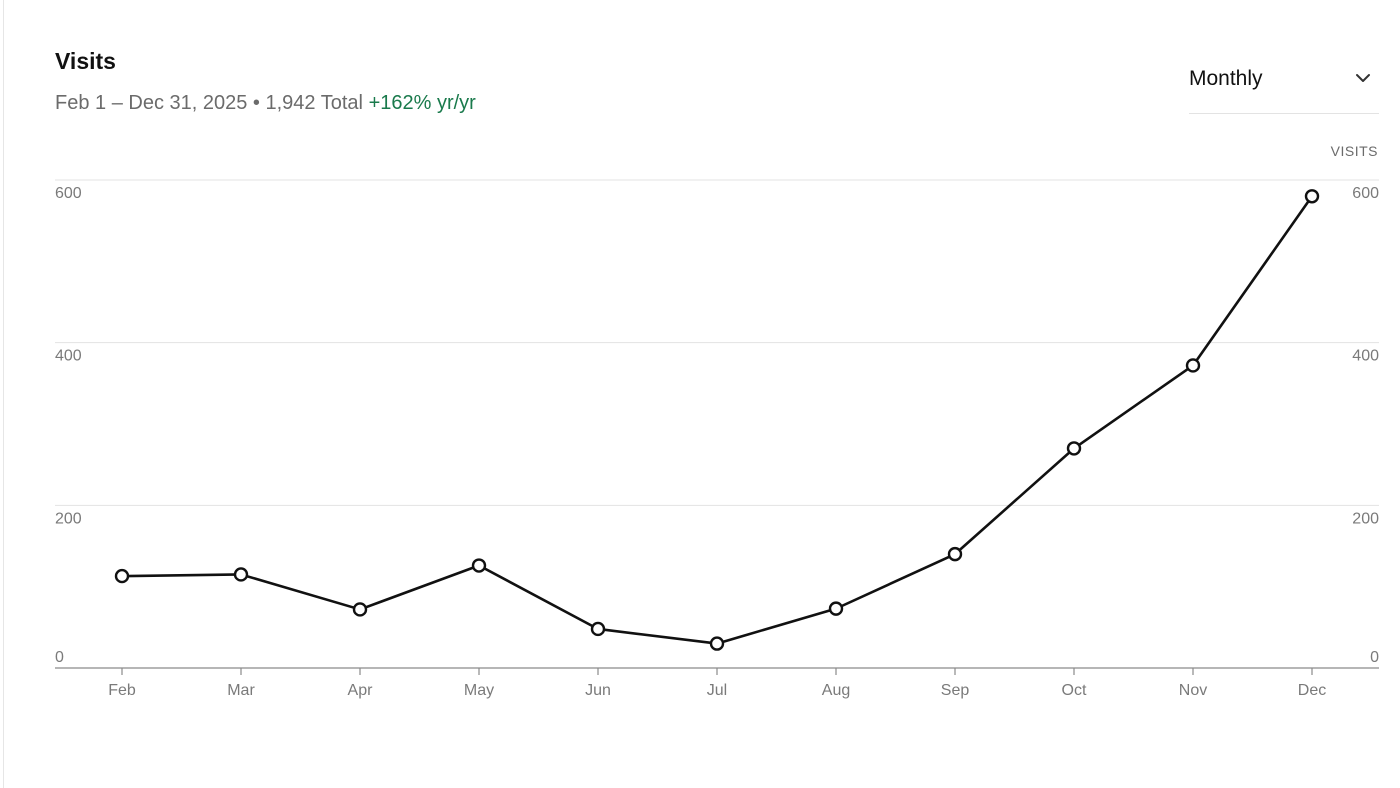  I want to click on data-point-jul, so click(717, 643).